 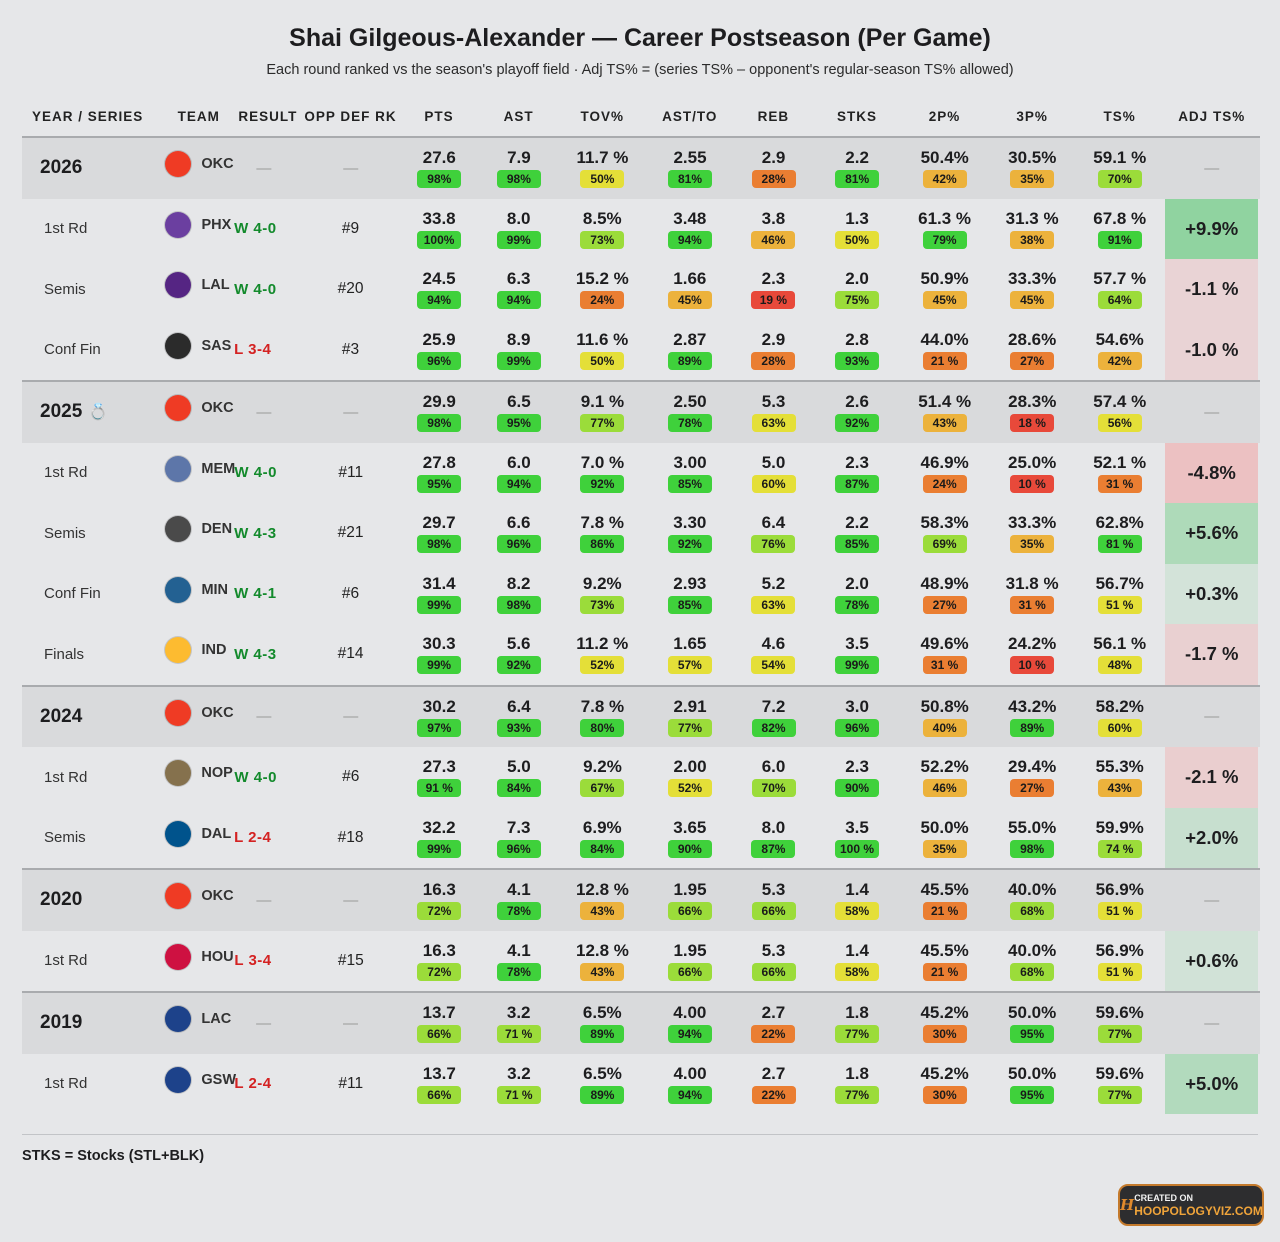 I want to click on percentile-pill: 38%, so click(x=1032, y=239).